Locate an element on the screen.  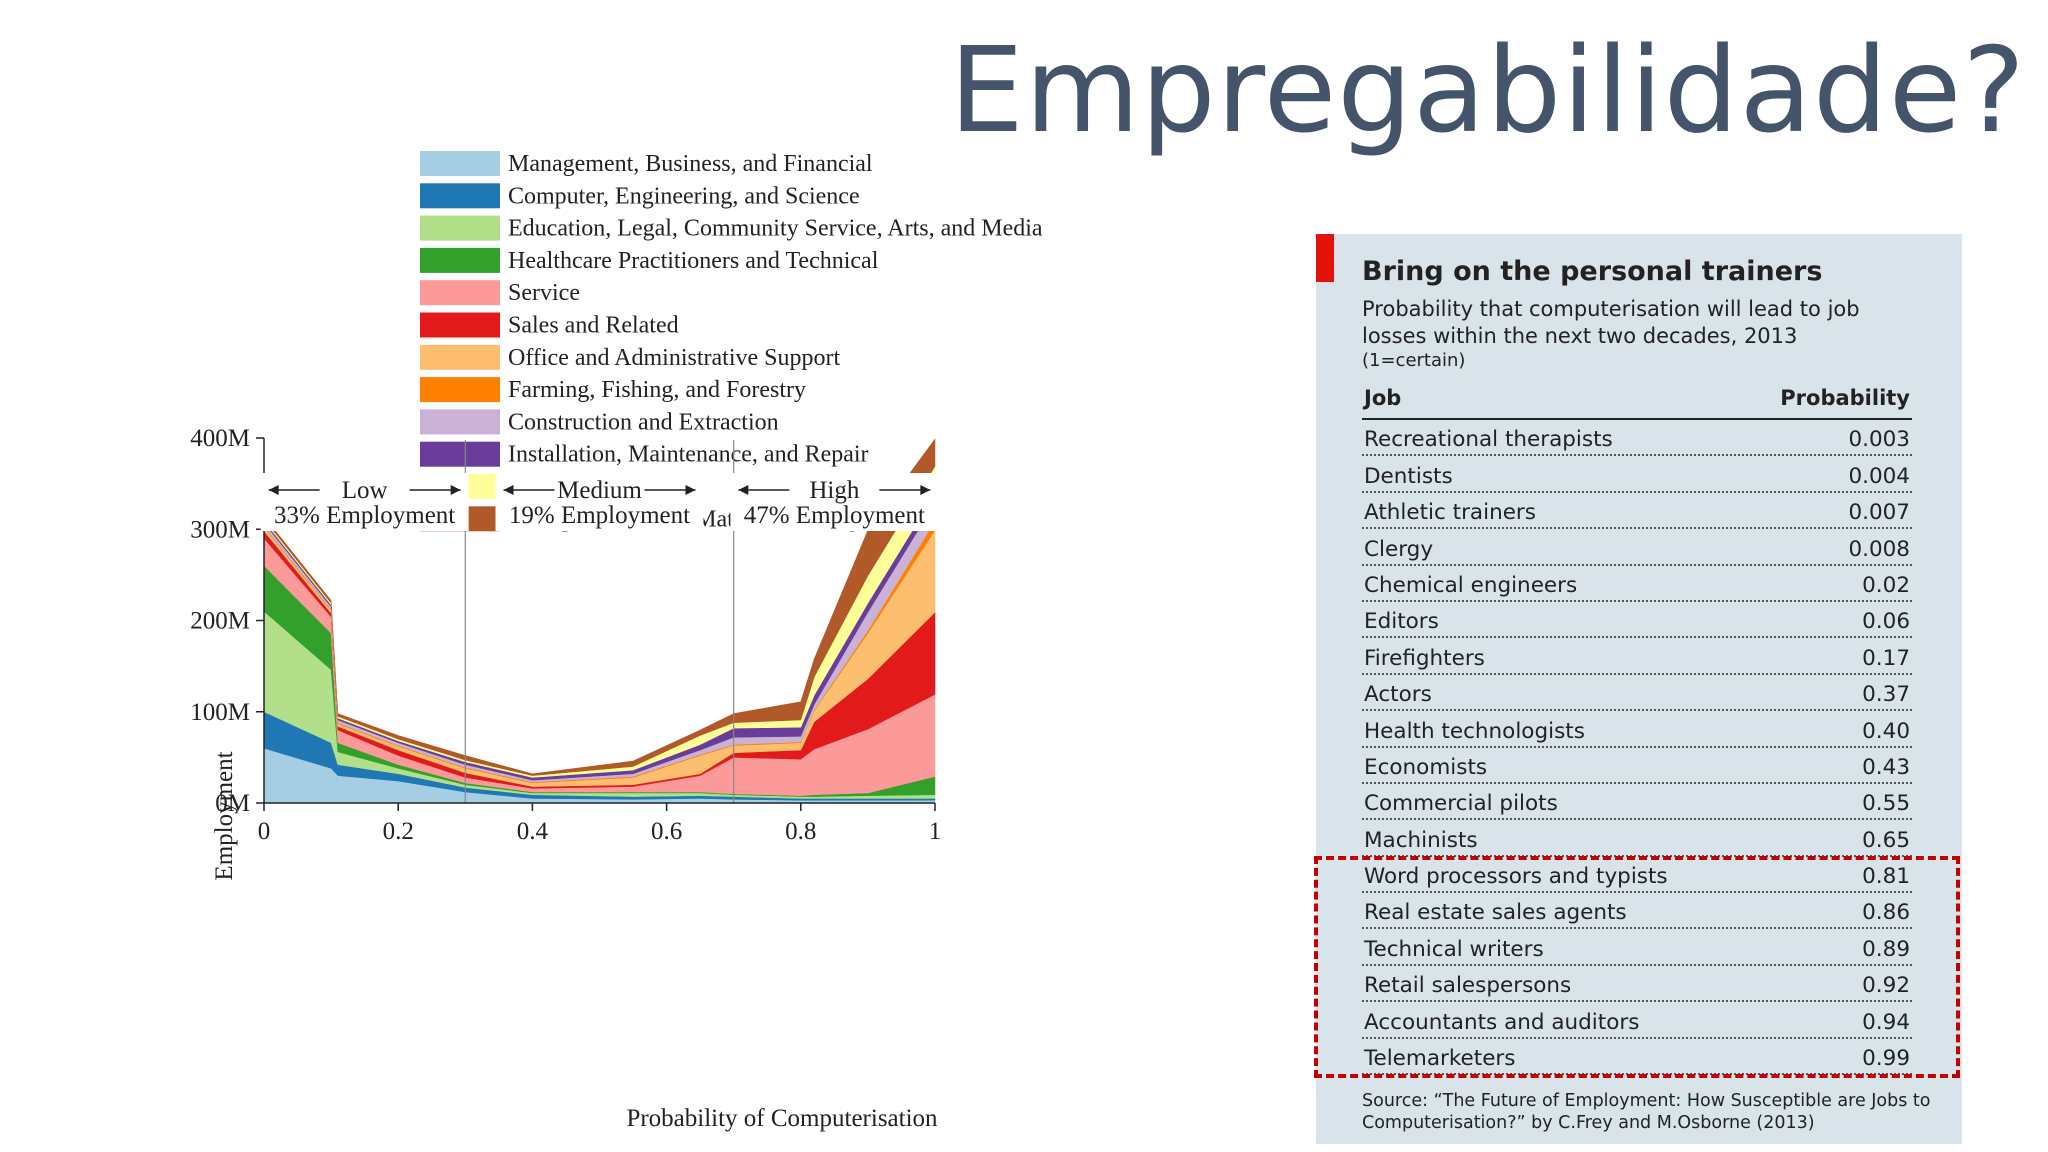
job-cell: Firefighters is located at coordinates (1424, 658).